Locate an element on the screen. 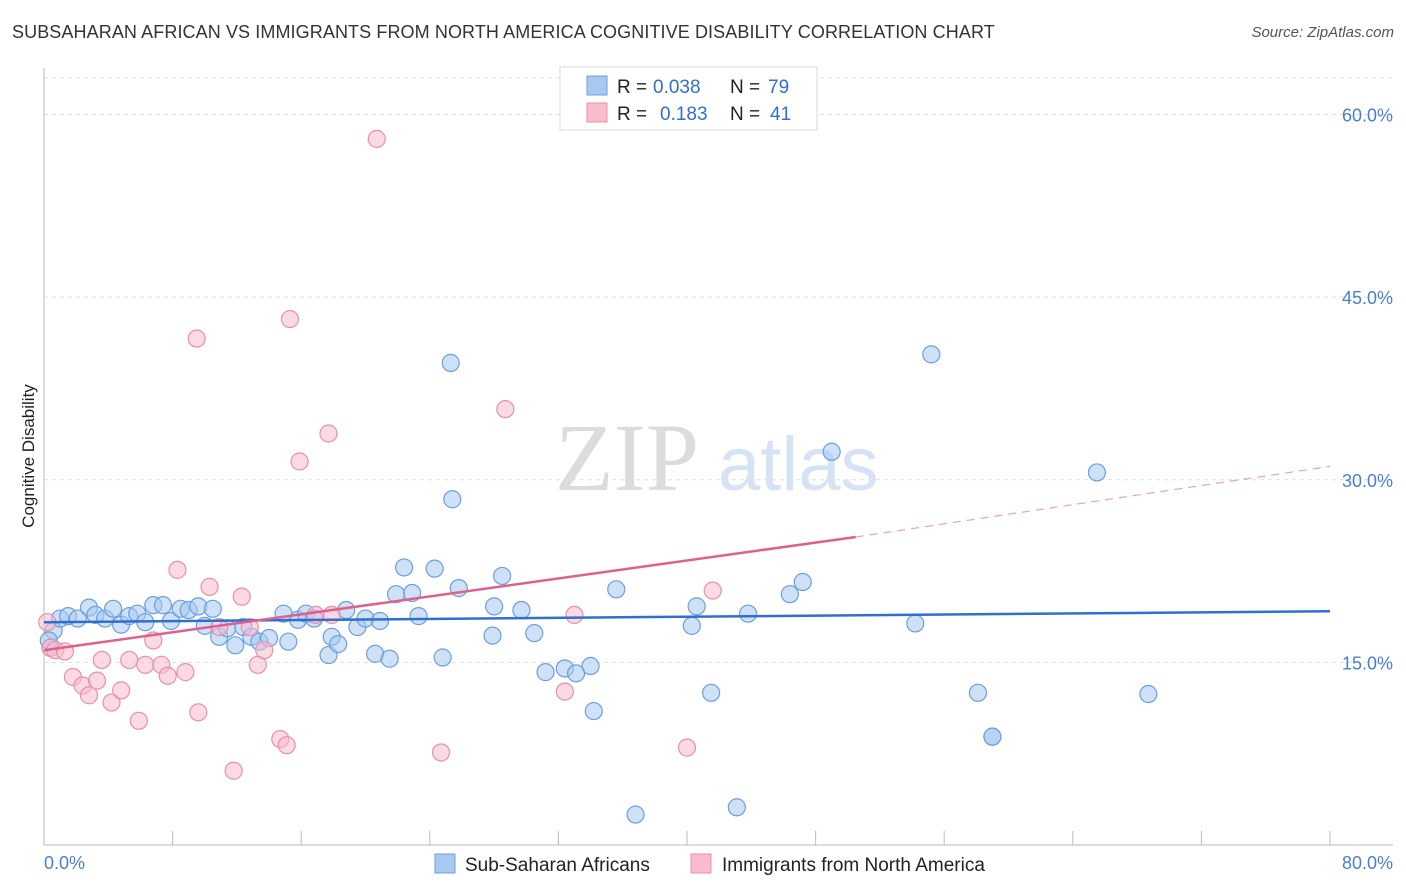  y-axis-title: Cognitive Disability is located at coordinates (28, 456).